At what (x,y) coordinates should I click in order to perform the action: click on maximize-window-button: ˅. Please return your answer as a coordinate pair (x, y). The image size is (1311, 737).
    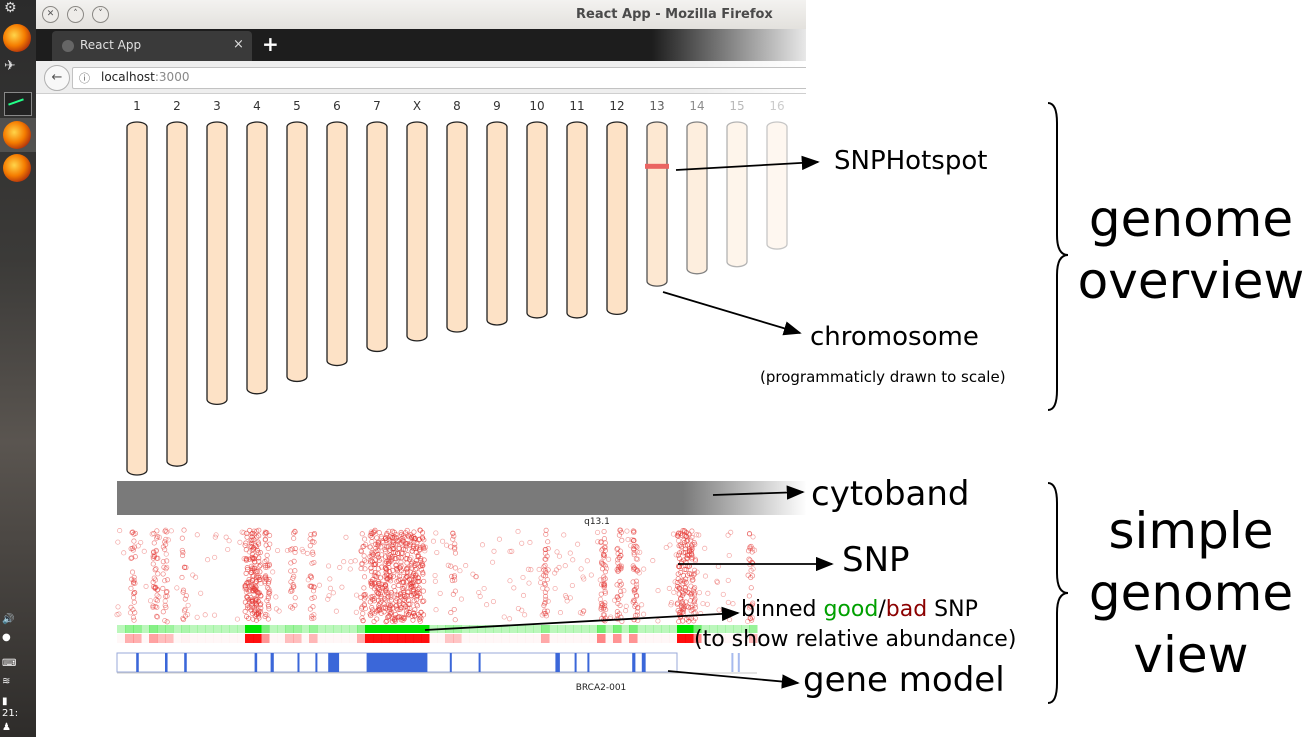
    Looking at the image, I should click on (100, 14).